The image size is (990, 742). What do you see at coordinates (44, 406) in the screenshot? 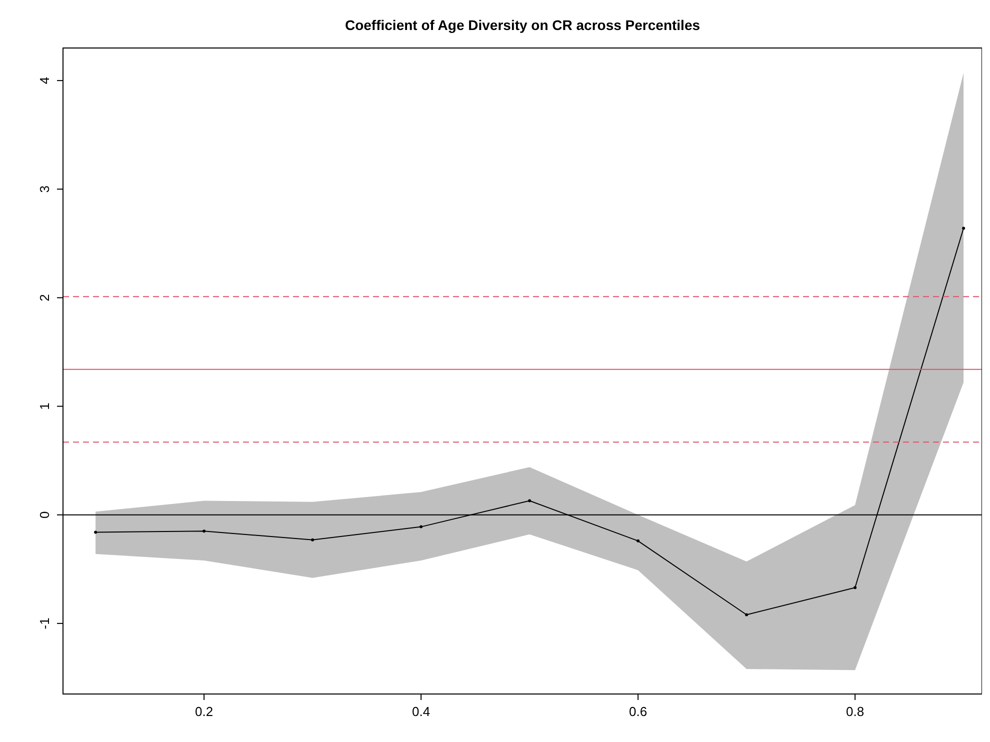
I see `y-tick-label: 1` at bounding box center [44, 406].